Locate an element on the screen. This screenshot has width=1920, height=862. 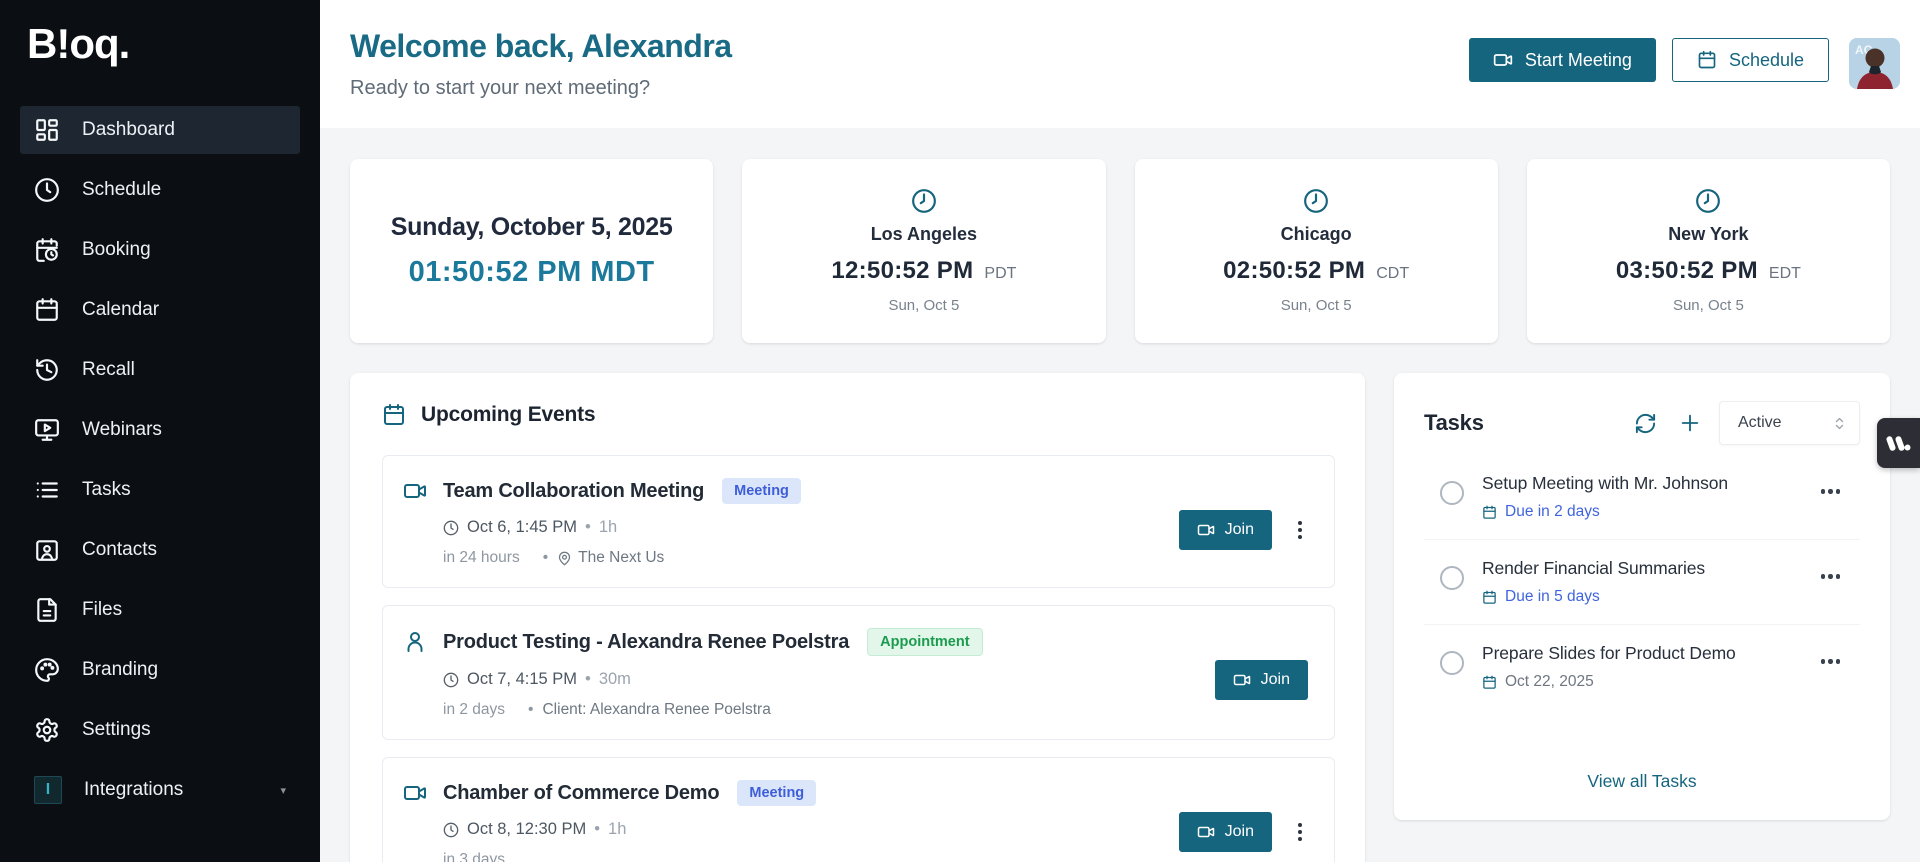
sidebar-item-label: Recall is located at coordinates (108, 369).